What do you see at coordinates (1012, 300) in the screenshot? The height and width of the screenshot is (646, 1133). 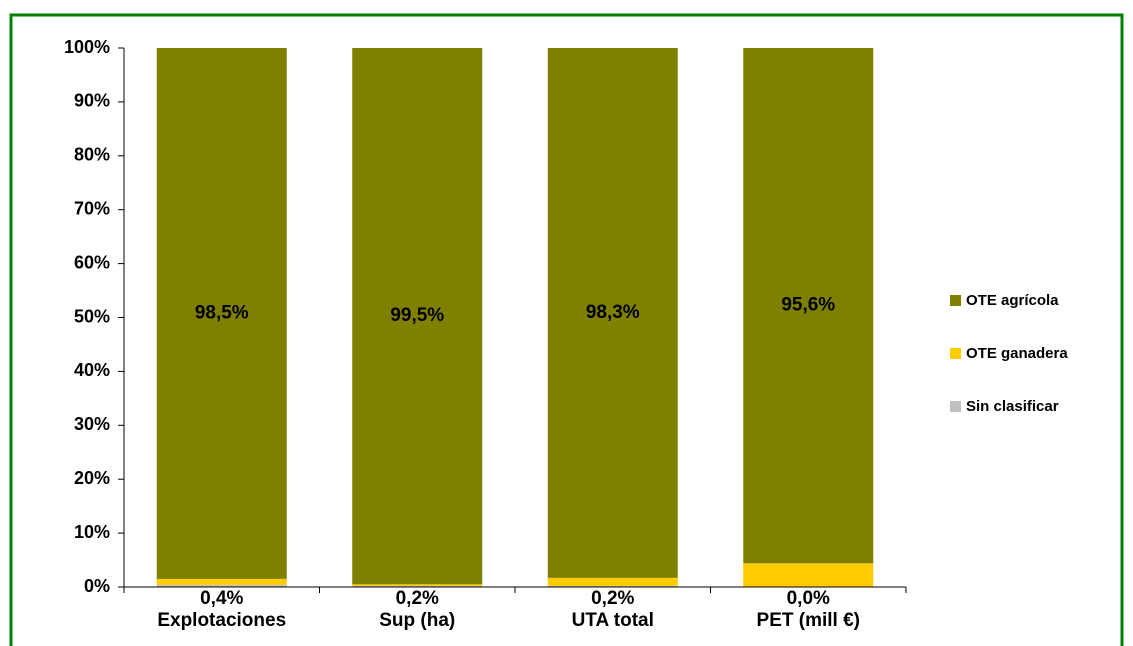 I see `legend-label: OTE agrícola` at bounding box center [1012, 300].